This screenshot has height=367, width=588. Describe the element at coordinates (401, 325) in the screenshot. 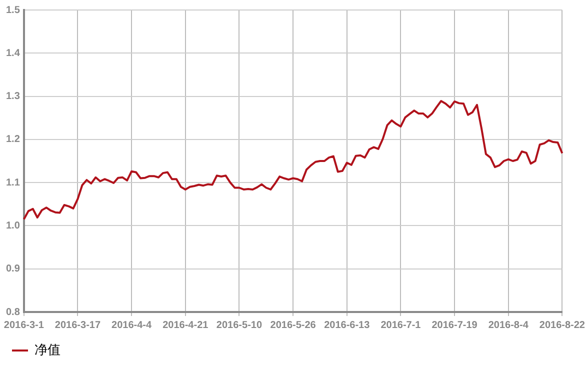

I see `x-tick-label: 2016-7-1` at that location.